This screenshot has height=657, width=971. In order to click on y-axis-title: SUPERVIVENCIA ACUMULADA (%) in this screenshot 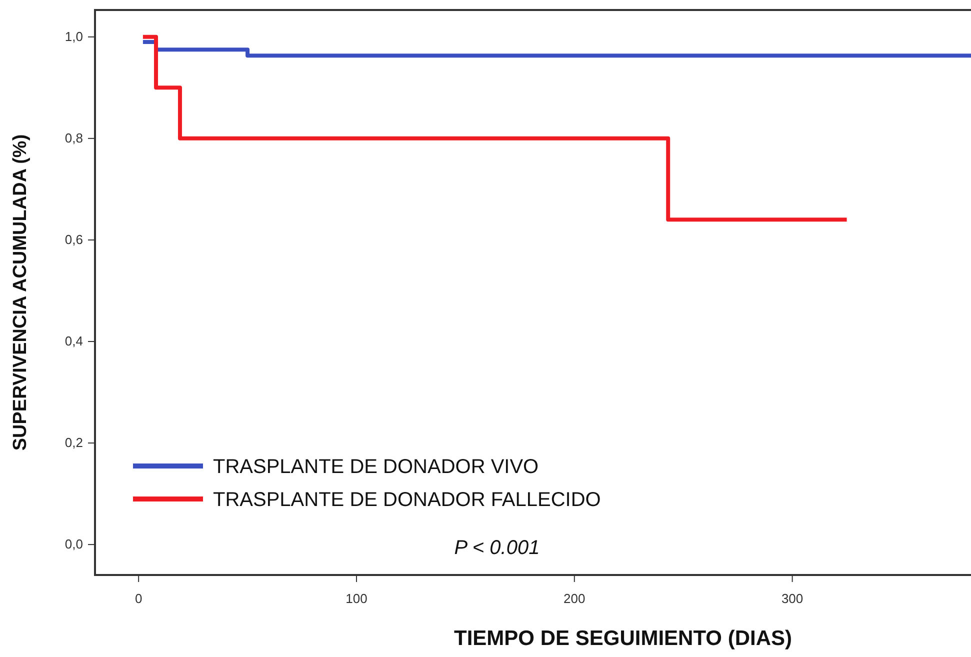, I will do `click(20, 292)`.